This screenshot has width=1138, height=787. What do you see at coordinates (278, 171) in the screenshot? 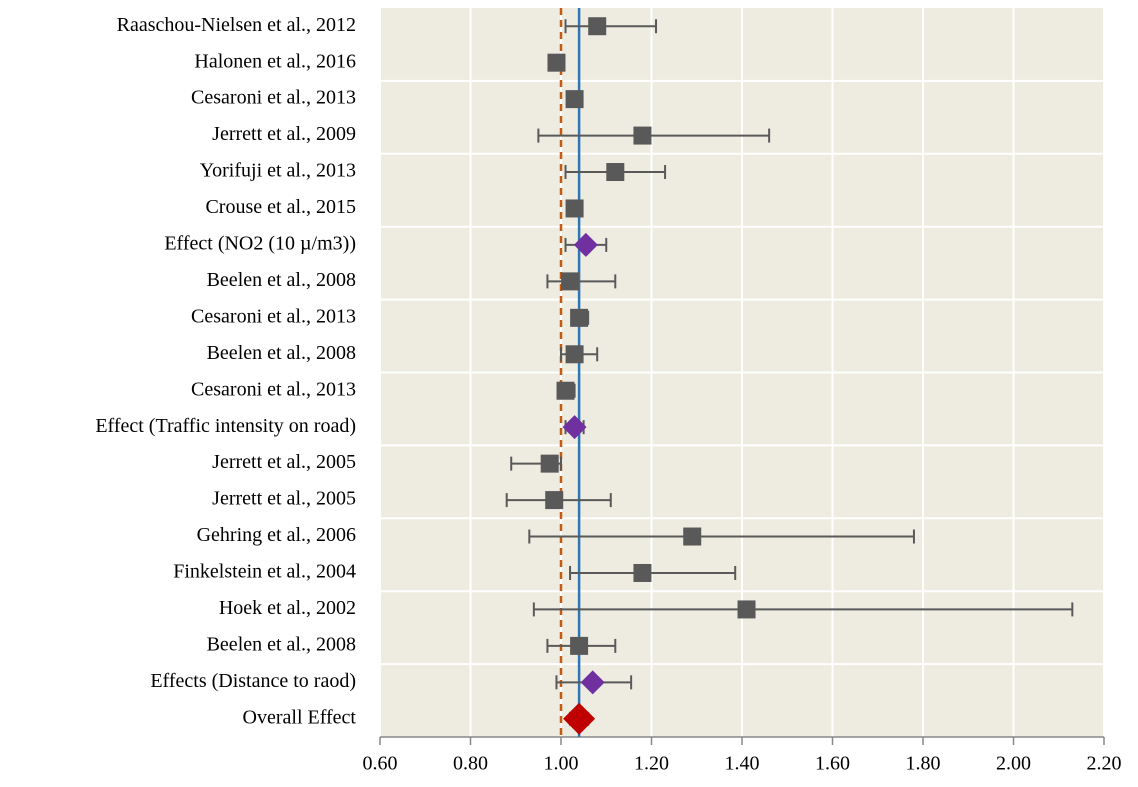
I see `row-label: Yorifuji et al., 2013` at bounding box center [278, 171].